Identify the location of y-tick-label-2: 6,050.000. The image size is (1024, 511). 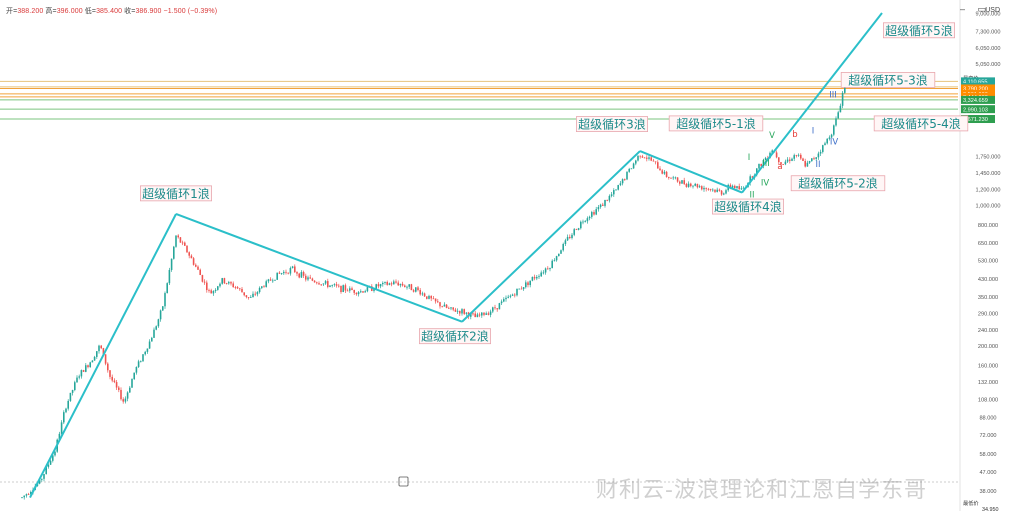
(988, 49).